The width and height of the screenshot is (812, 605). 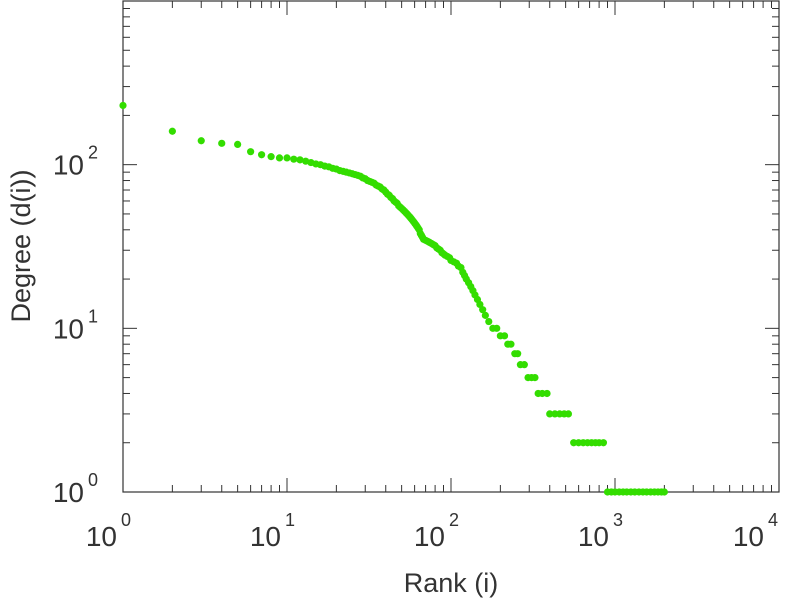 What do you see at coordinates (290, 520) in the screenshot?
I see `x-tick-exponent: 1` at bounding box center [290, 520].